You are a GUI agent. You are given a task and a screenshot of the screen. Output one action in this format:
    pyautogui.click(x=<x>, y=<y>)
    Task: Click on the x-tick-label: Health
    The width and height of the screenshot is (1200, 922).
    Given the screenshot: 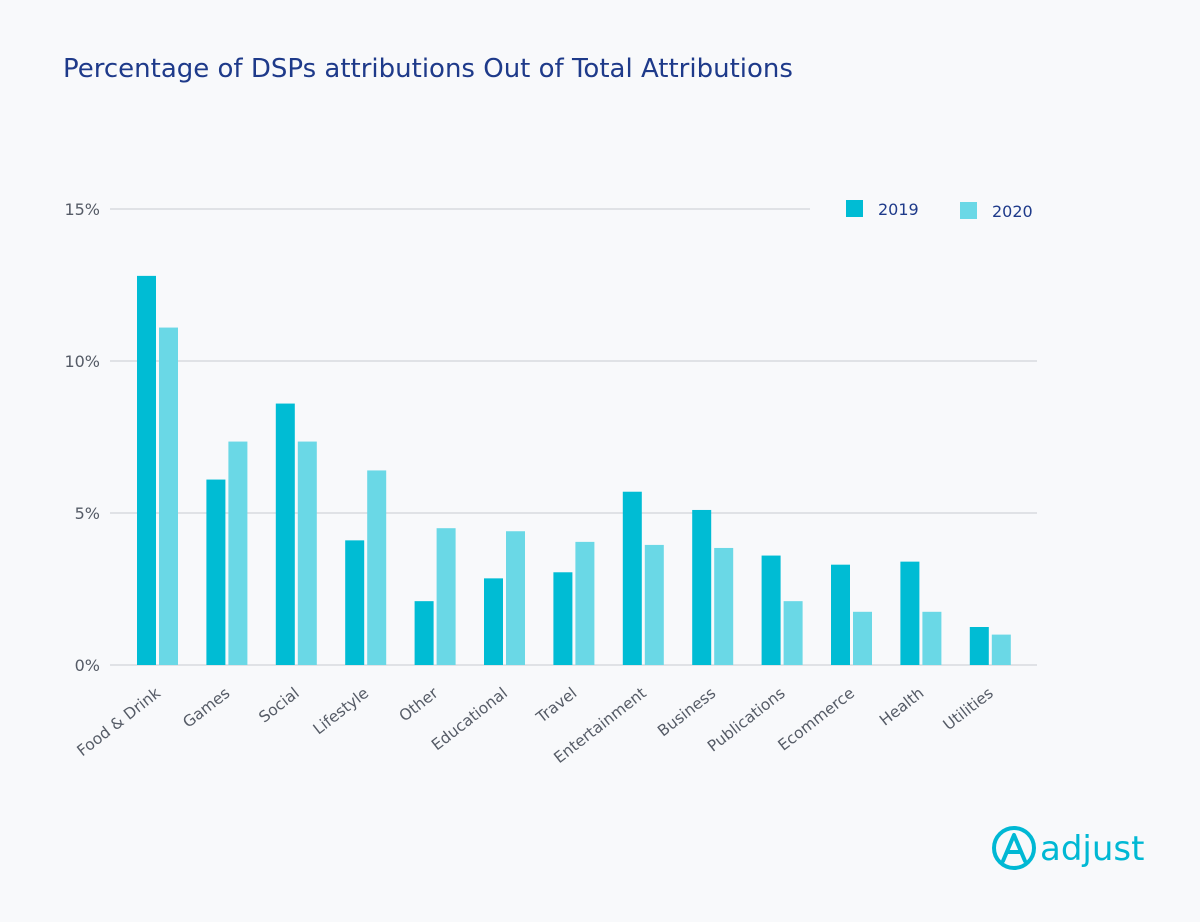 What is the action you would take?
    pyautogui.click(x=901, y=707)
    